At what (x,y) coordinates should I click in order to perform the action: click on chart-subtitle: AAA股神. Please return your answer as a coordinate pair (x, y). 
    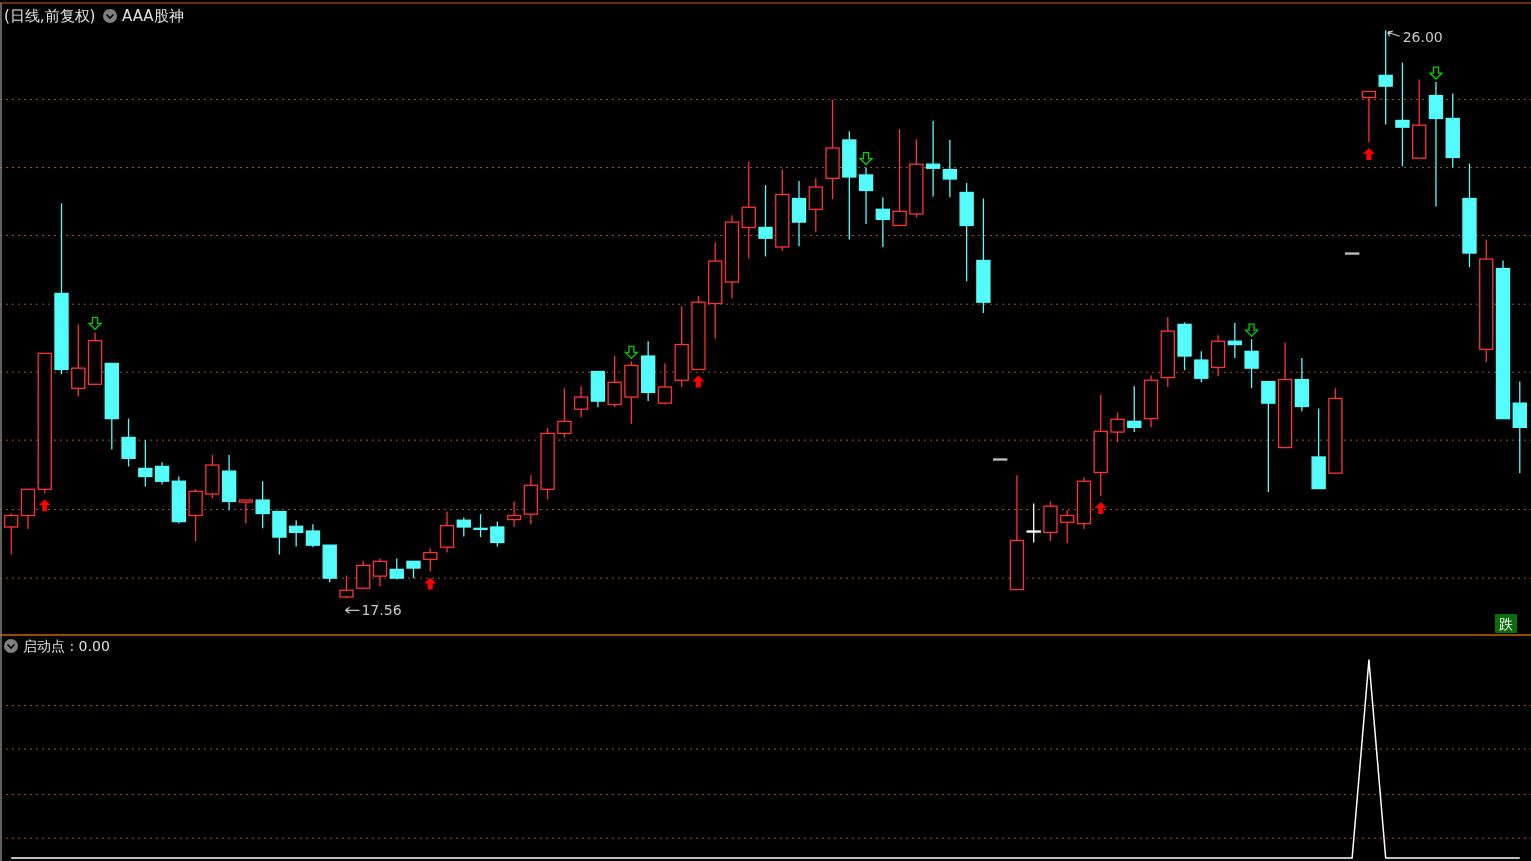
    Looking at the image, I should click on (153, 16).